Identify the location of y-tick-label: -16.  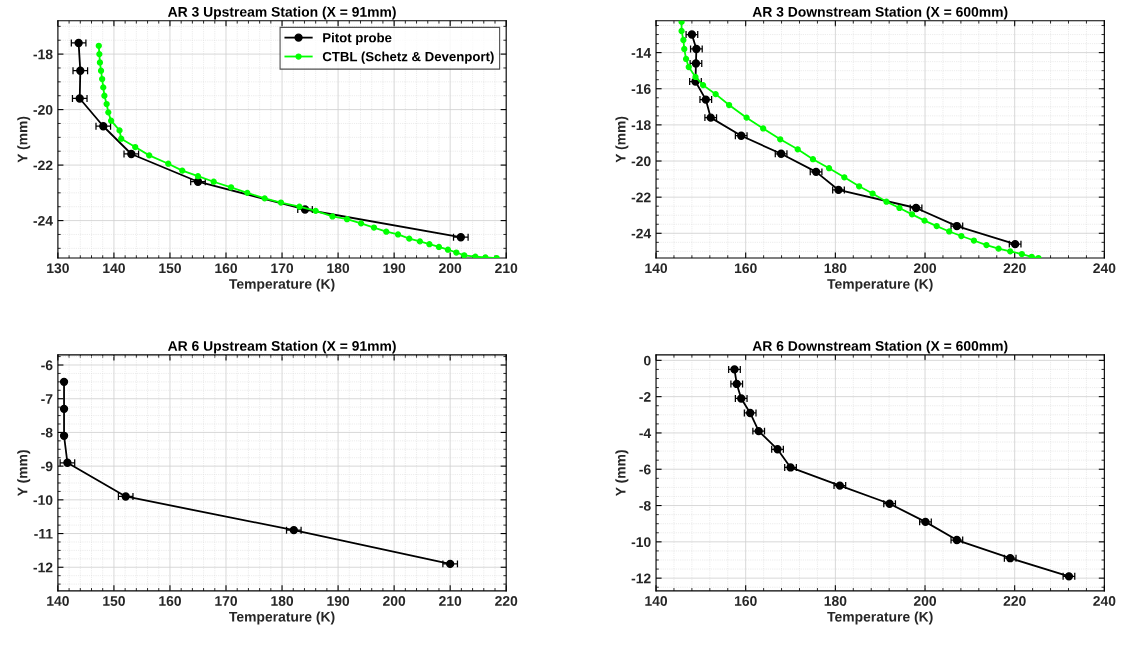
(641, 89).